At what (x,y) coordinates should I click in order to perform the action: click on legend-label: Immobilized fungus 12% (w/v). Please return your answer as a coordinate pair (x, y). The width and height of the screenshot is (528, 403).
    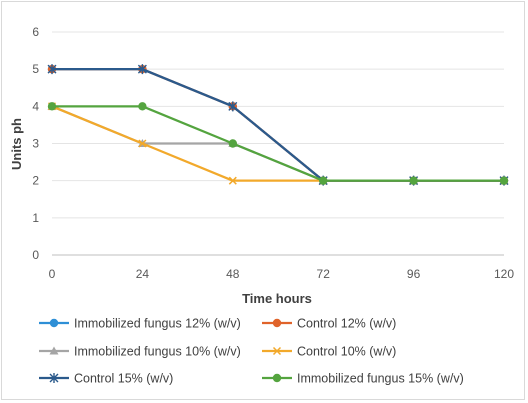
    Looking at the image, I should click on (157, 324).